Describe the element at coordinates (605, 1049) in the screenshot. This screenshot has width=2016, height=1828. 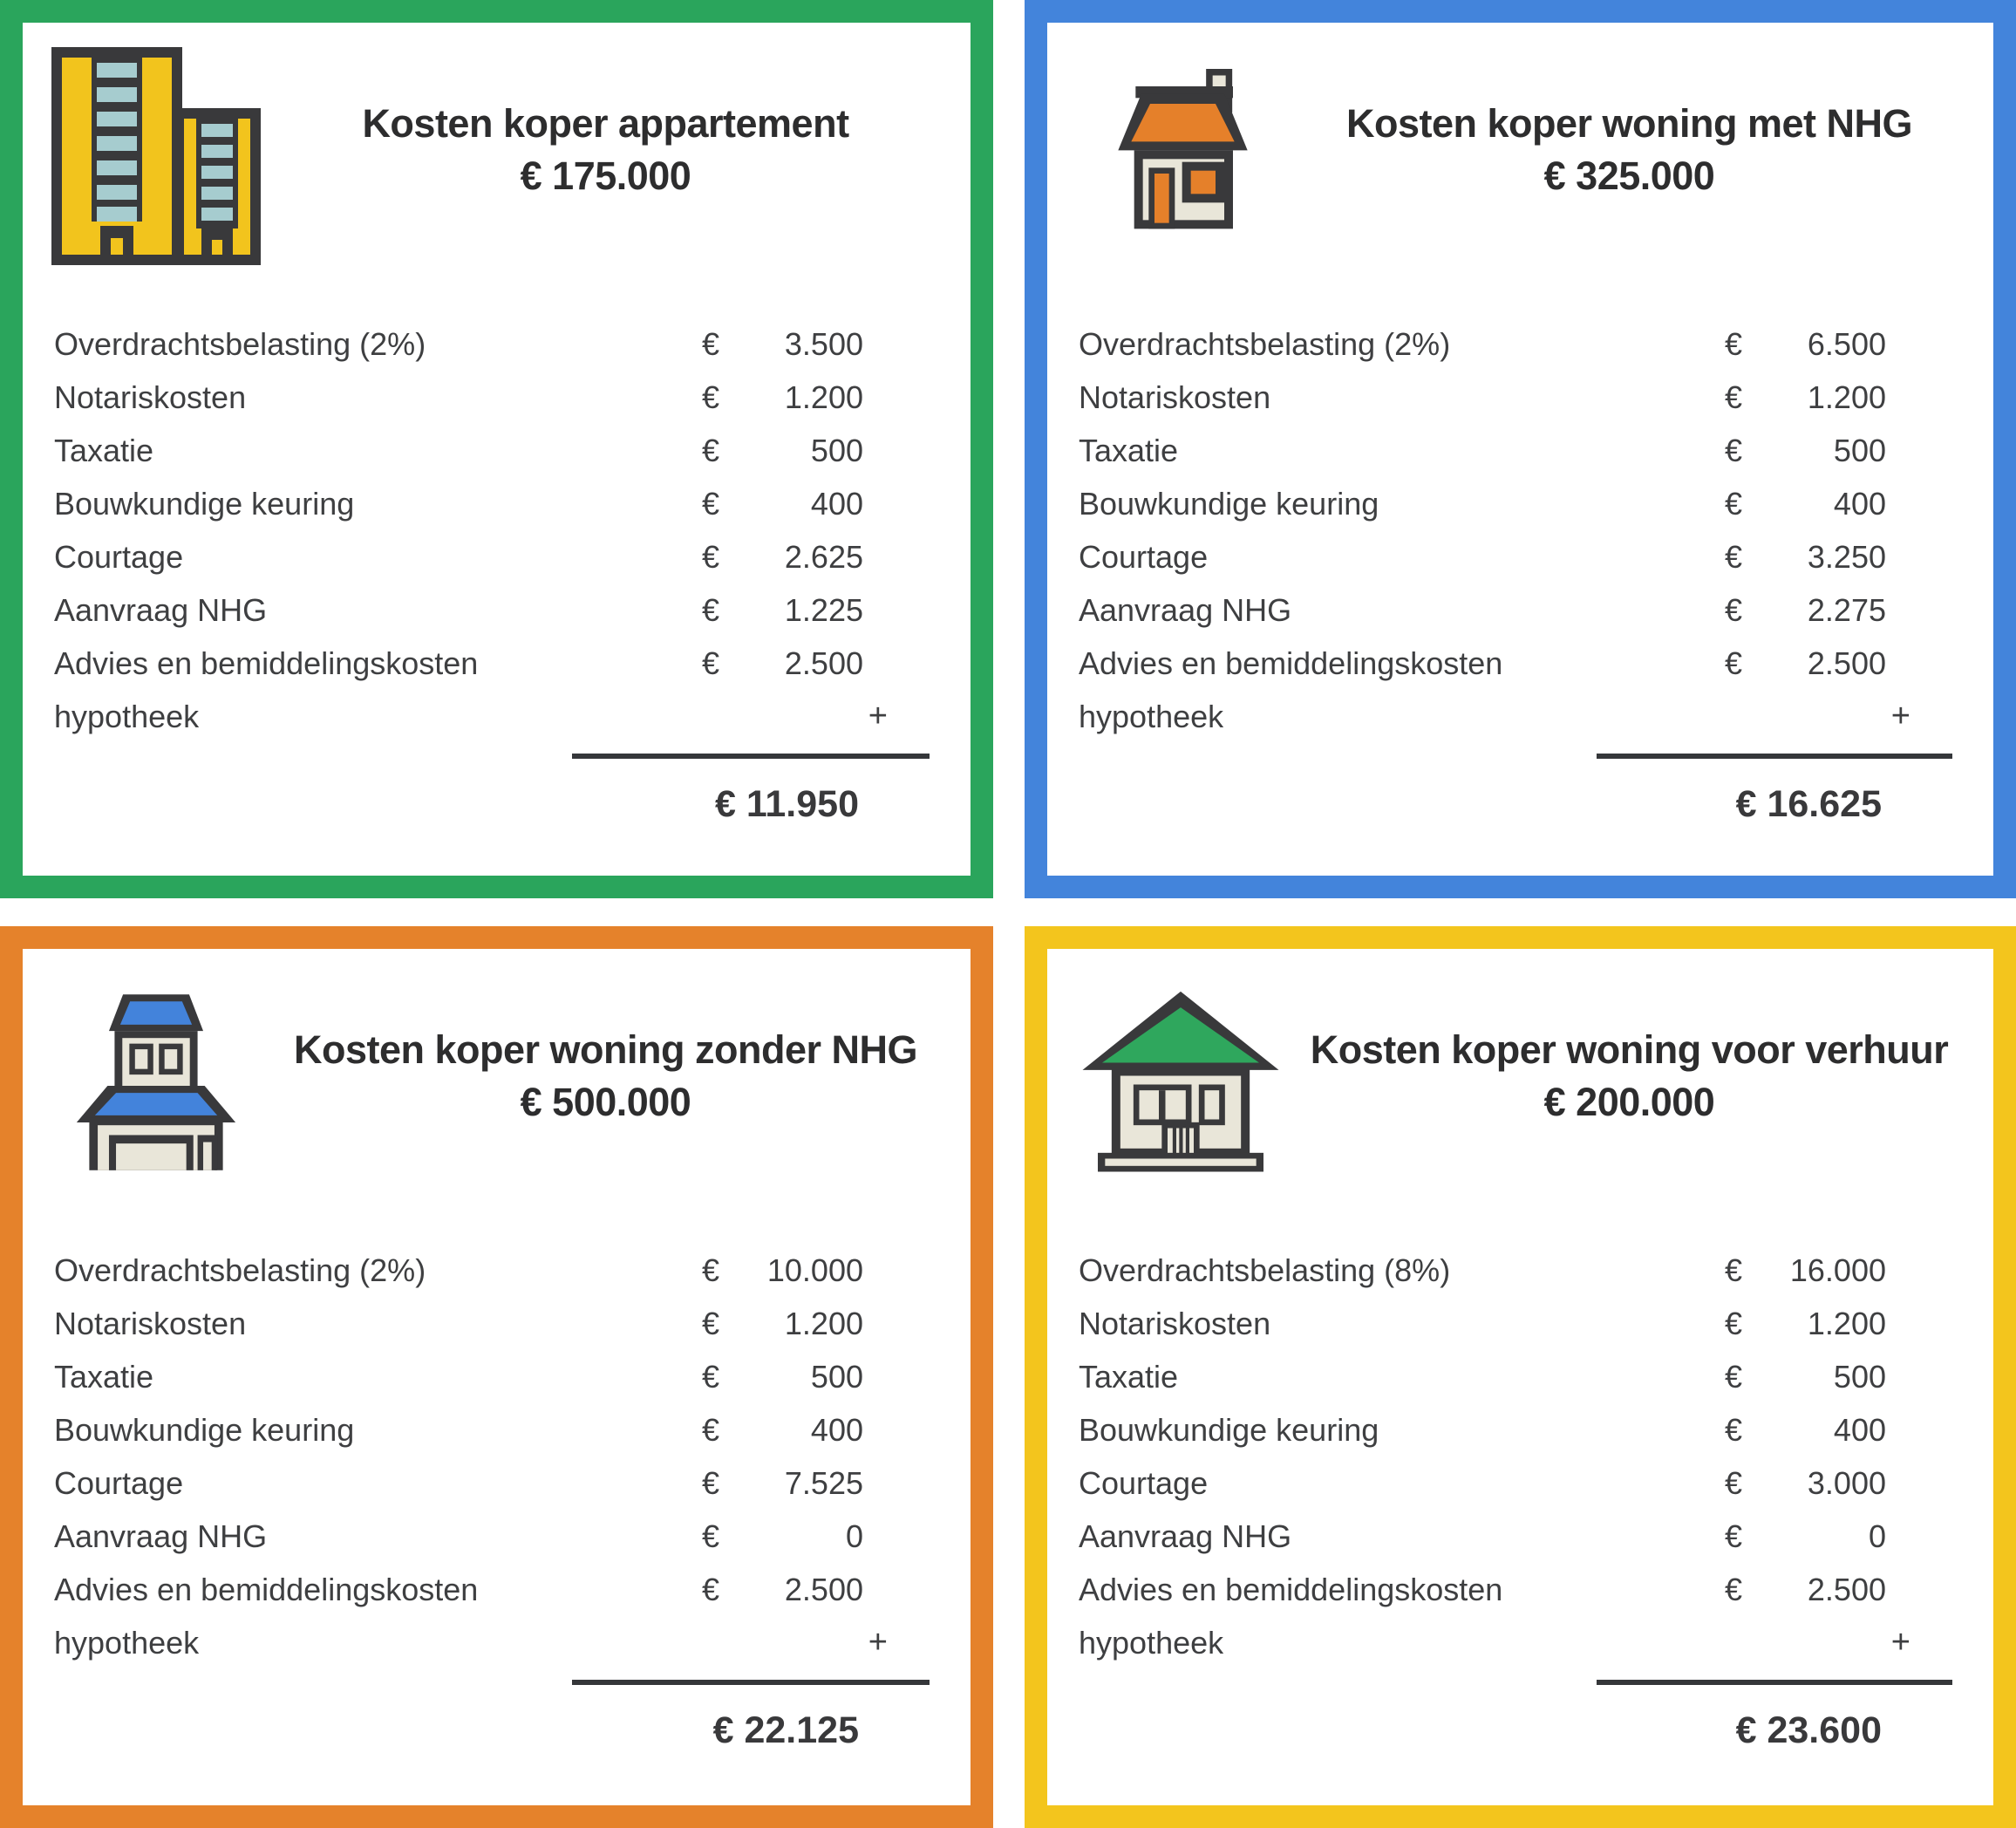
I see `panel-title-text: Kosten koper woning zonder NHG` at that location.